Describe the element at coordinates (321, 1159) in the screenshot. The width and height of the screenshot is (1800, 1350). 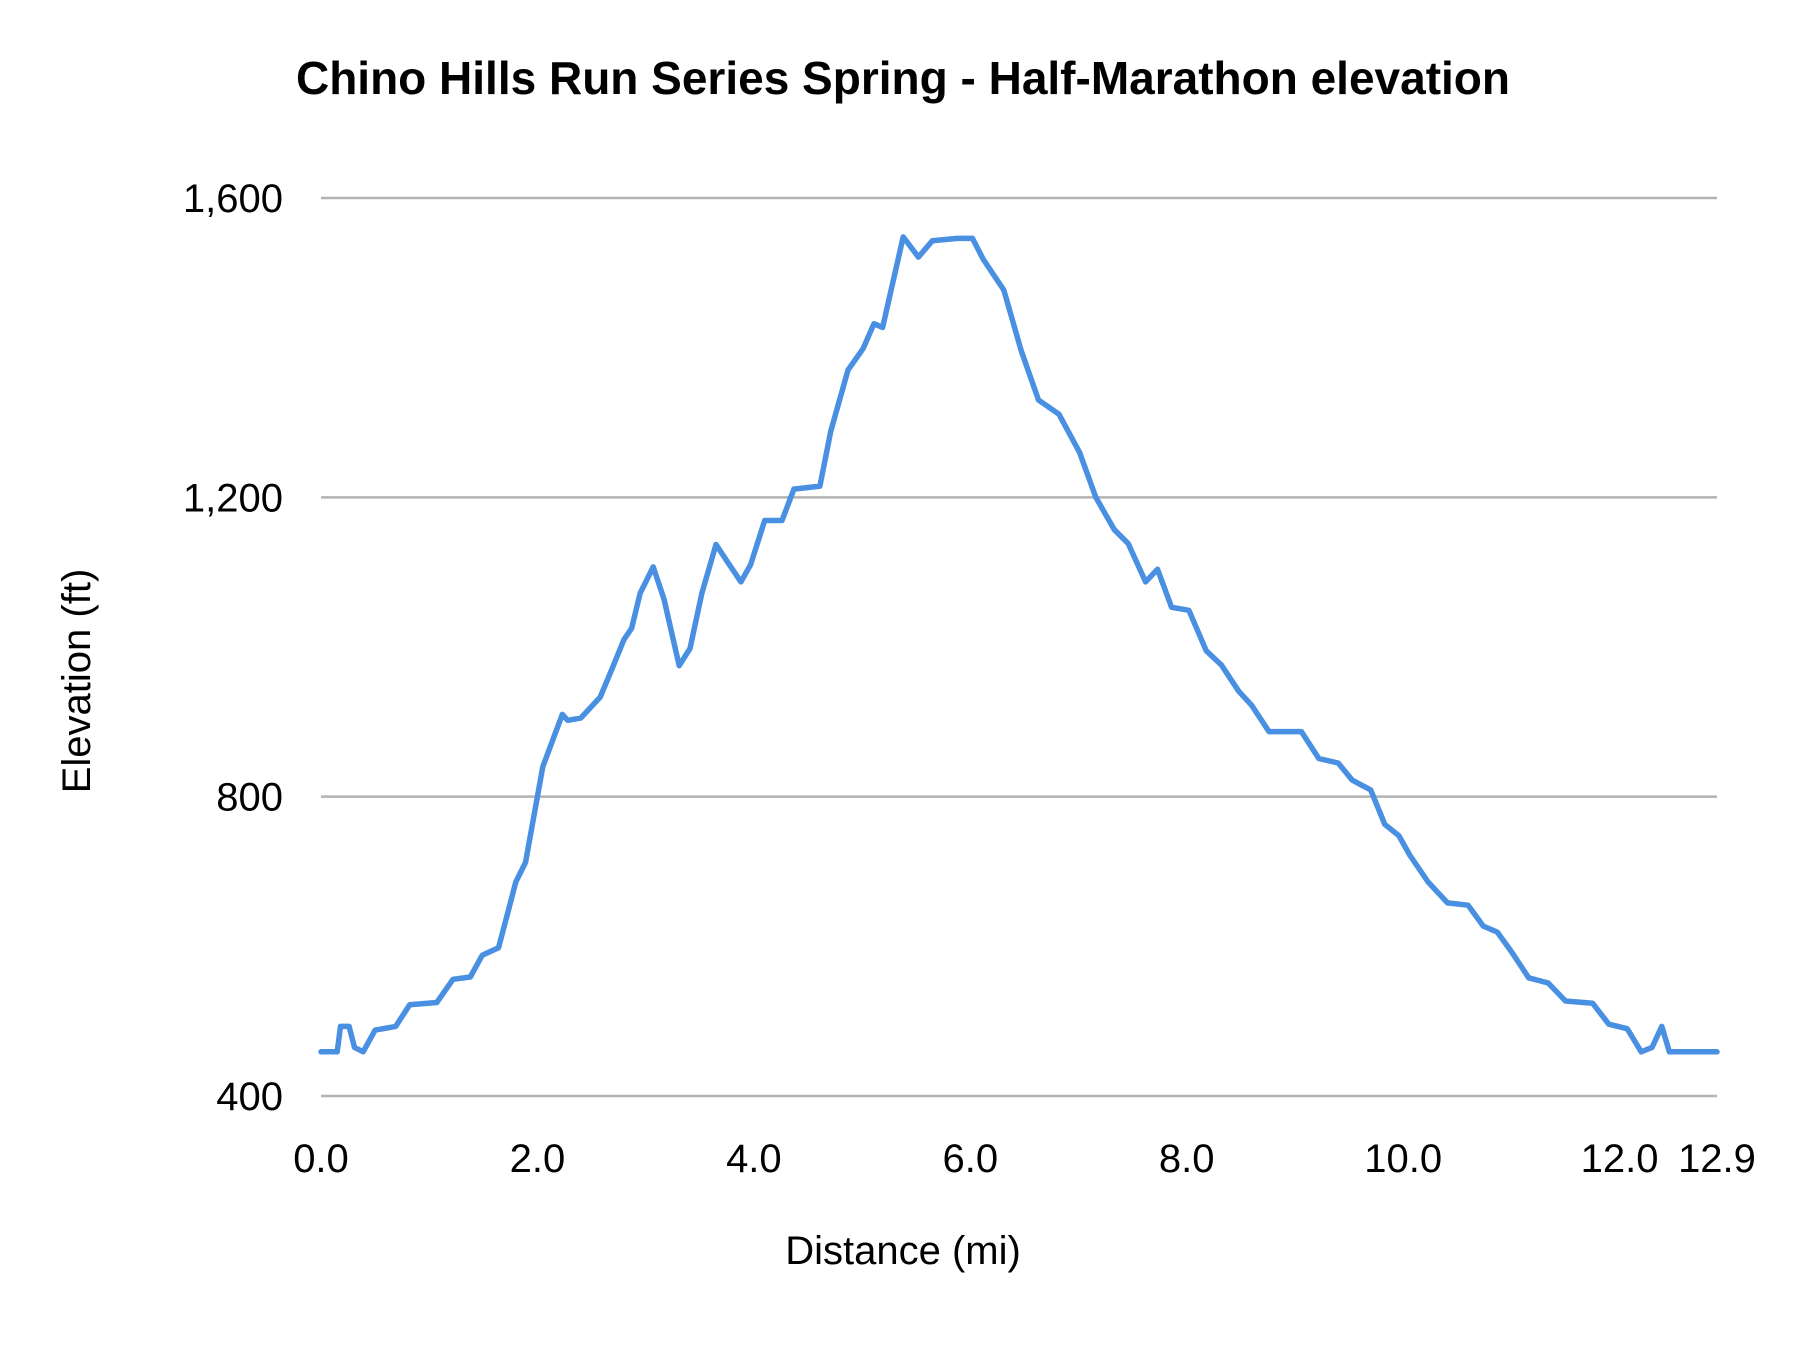
I see `x-tick-label: 0.0` at that location.